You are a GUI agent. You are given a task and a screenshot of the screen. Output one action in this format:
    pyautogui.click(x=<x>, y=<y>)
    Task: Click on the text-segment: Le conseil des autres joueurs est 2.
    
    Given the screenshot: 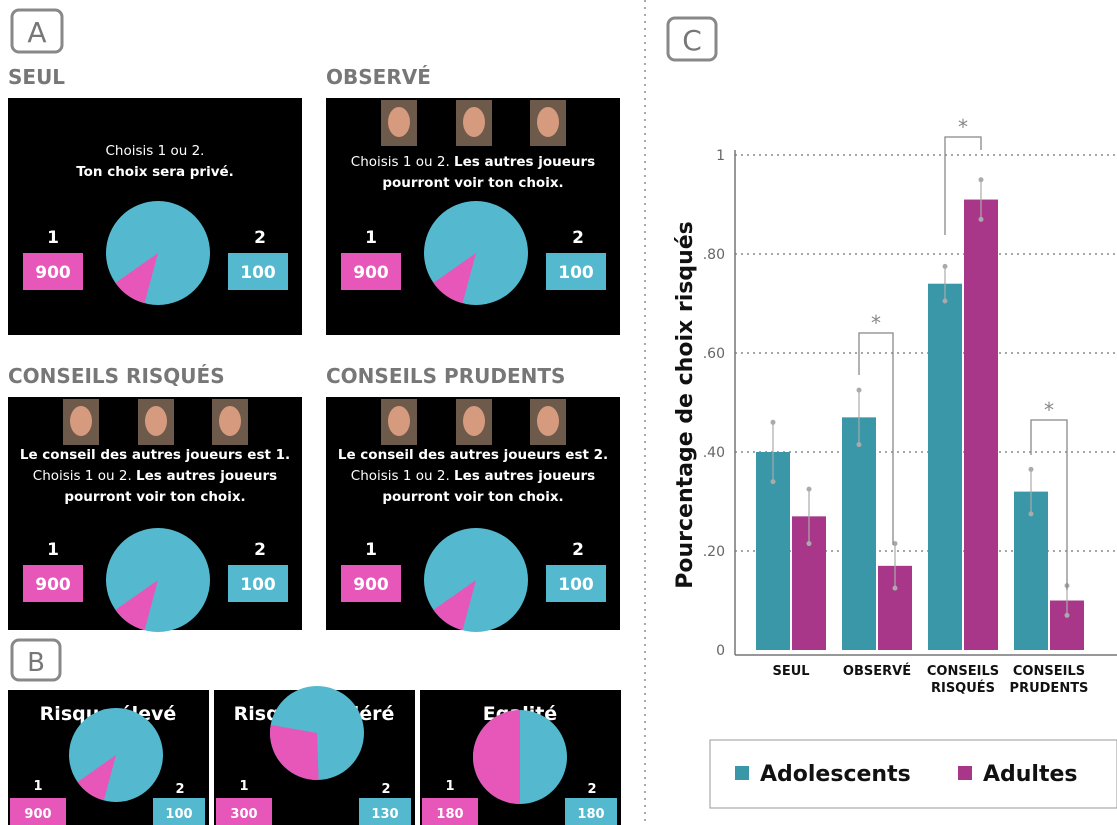 What is the action you would take?
    pyautogui.click(x=473, y=455)
    